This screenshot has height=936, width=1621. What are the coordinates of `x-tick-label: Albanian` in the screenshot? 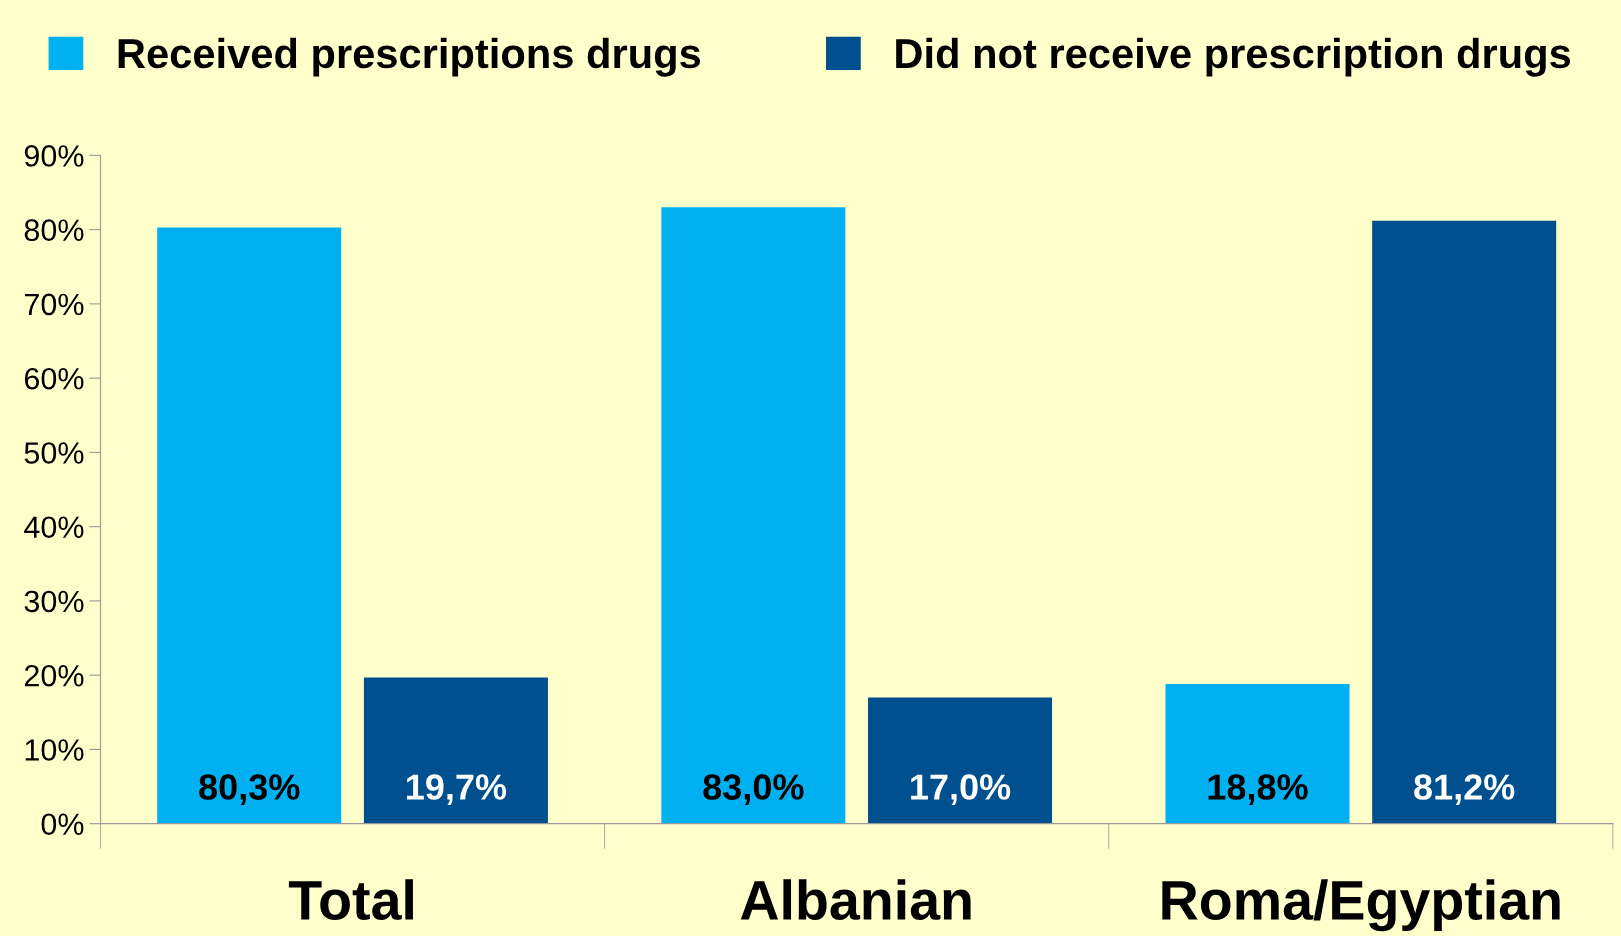 It's located at (855, 900).